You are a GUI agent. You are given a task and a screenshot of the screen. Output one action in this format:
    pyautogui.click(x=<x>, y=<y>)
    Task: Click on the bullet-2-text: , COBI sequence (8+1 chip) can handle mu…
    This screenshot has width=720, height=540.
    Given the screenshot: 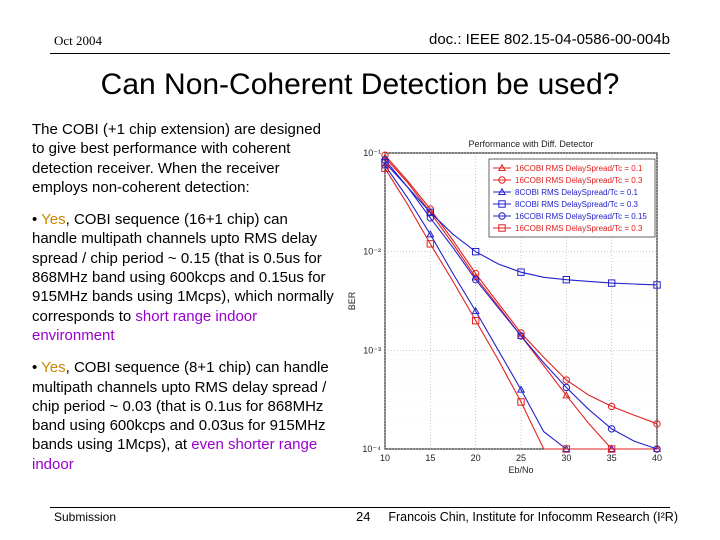 What is the action you would take?
    pyautogui.click(x=180, y=406)
    